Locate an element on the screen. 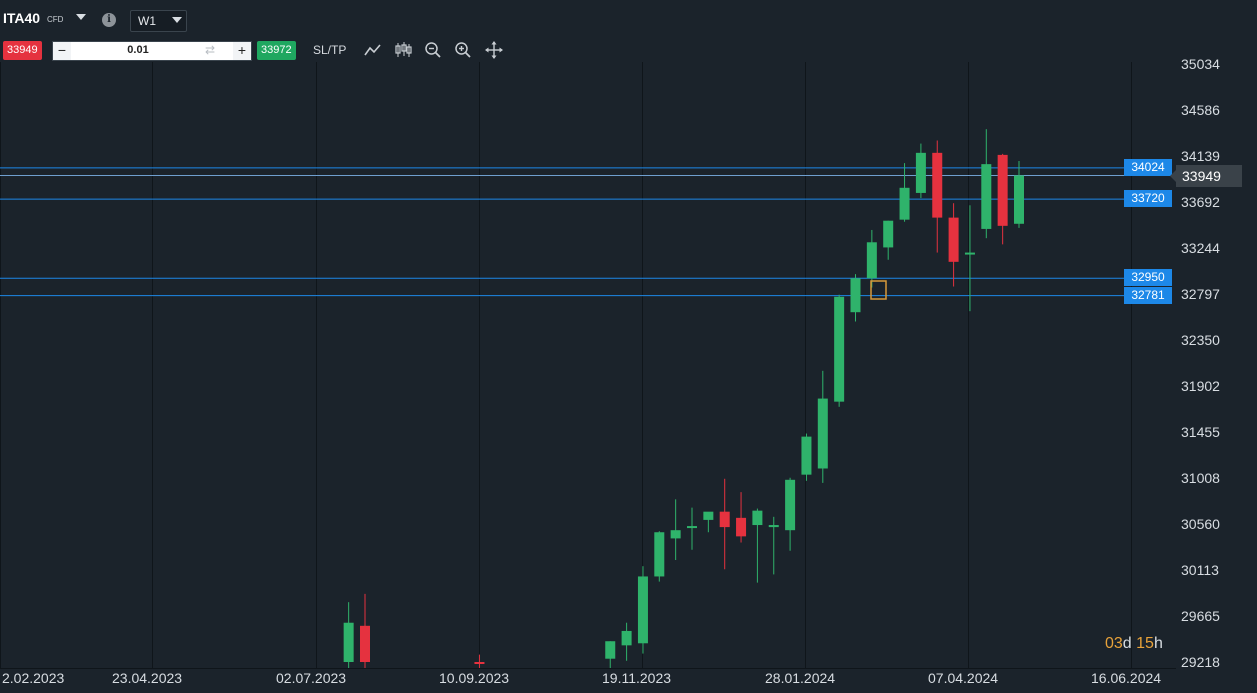 The image size is (1257, 693). current-price-tag: 33949 is located at coordinates (1206, 175).